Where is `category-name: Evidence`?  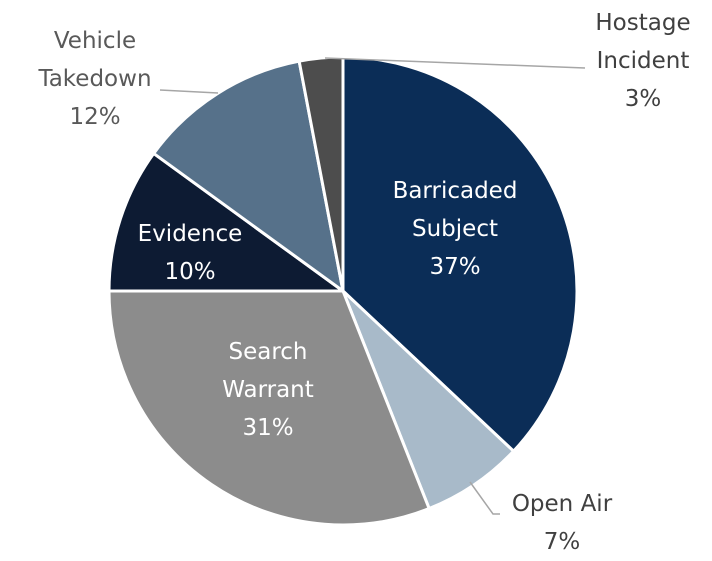
category-name: Evidence is located at coordinates (190, 234).